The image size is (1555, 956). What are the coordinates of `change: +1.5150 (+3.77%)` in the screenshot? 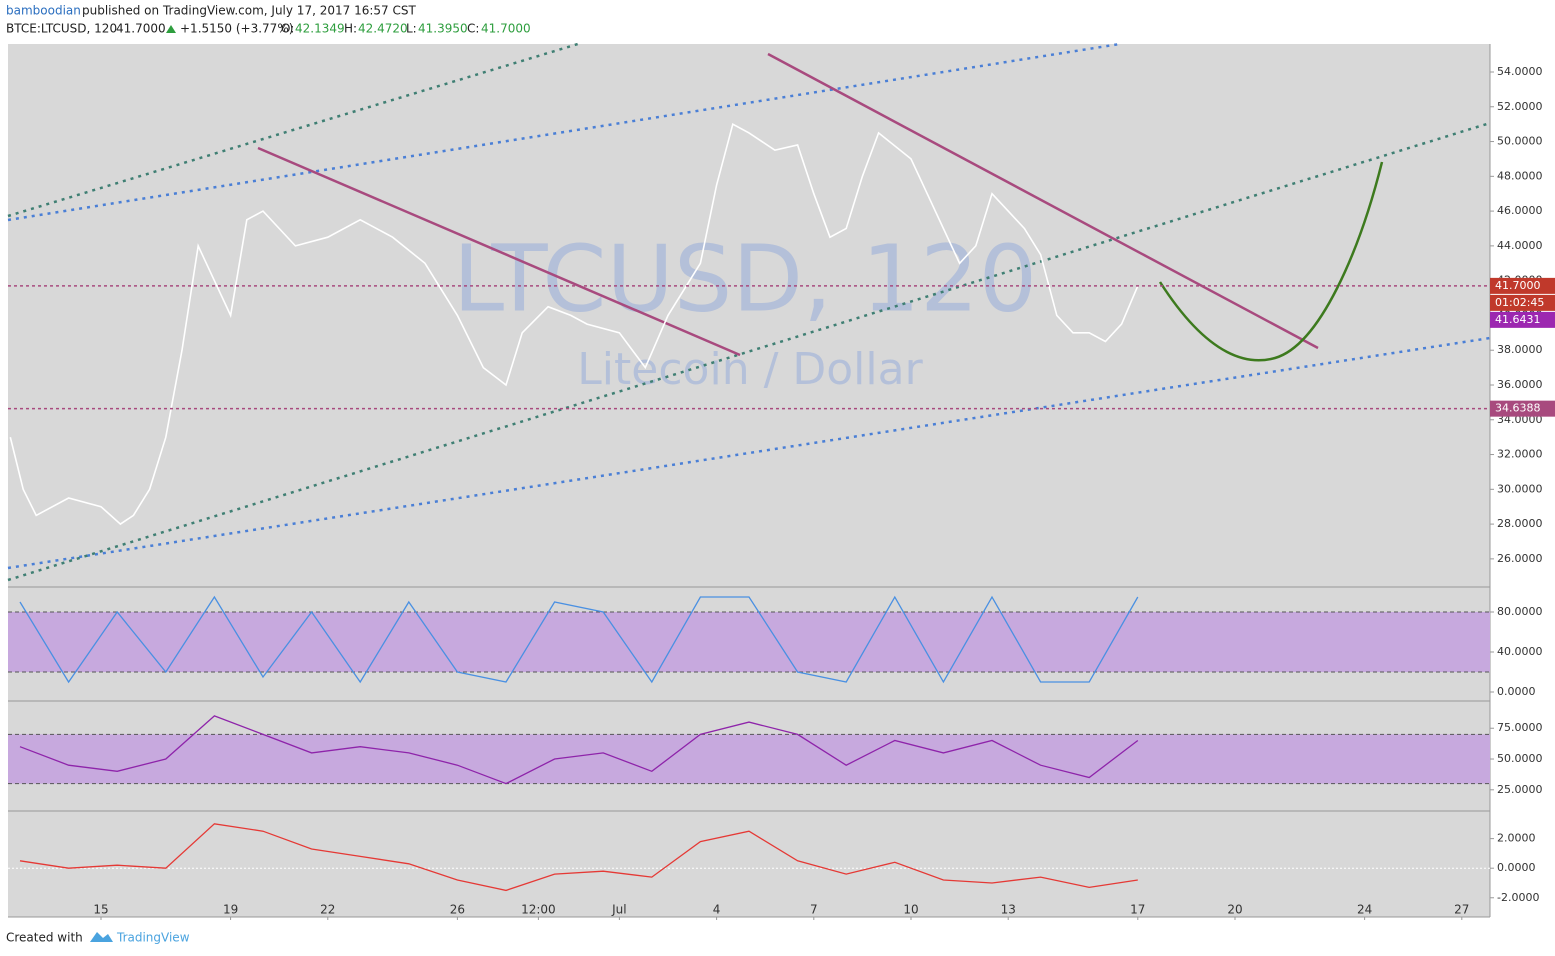 It's located at (236, 29).